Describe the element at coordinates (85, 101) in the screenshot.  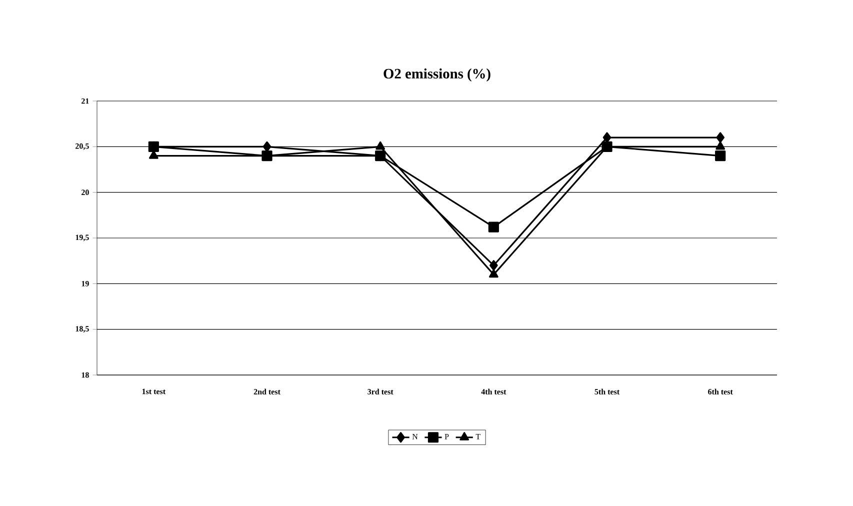
I see `y-tick-label: 21` at that location.